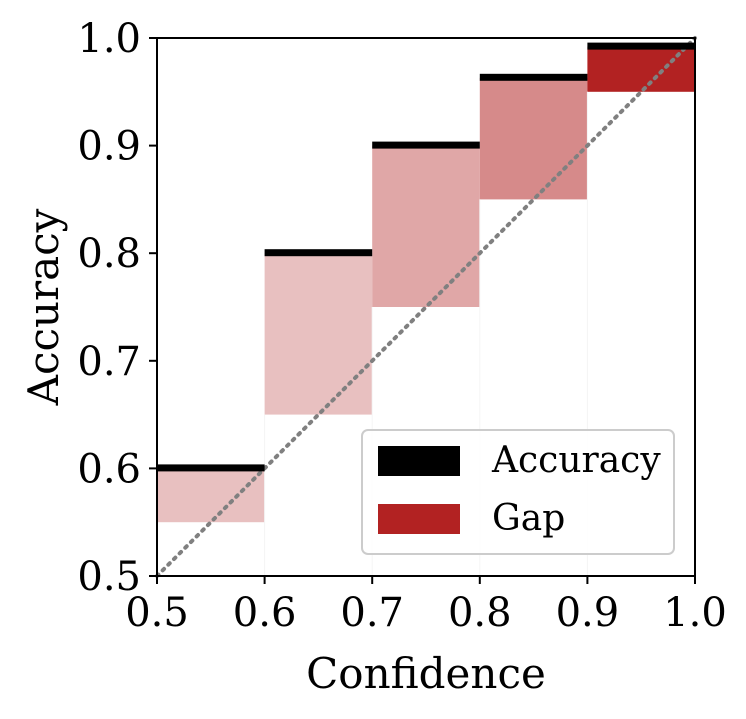  Describe the element at coordinates (426, 606) in the screenshot. I see `x-axis-ticks: 0.5 0.6 0.7 0.8 0.9 1.0` at that location.